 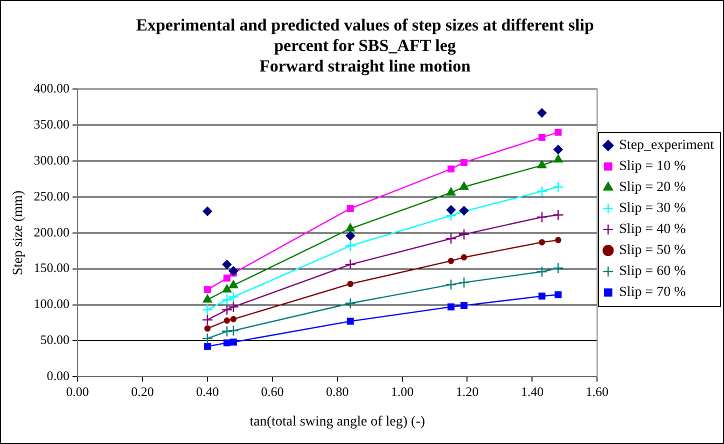 I want to click on x-tick-label: 0.20, so click(x=142, y=391).